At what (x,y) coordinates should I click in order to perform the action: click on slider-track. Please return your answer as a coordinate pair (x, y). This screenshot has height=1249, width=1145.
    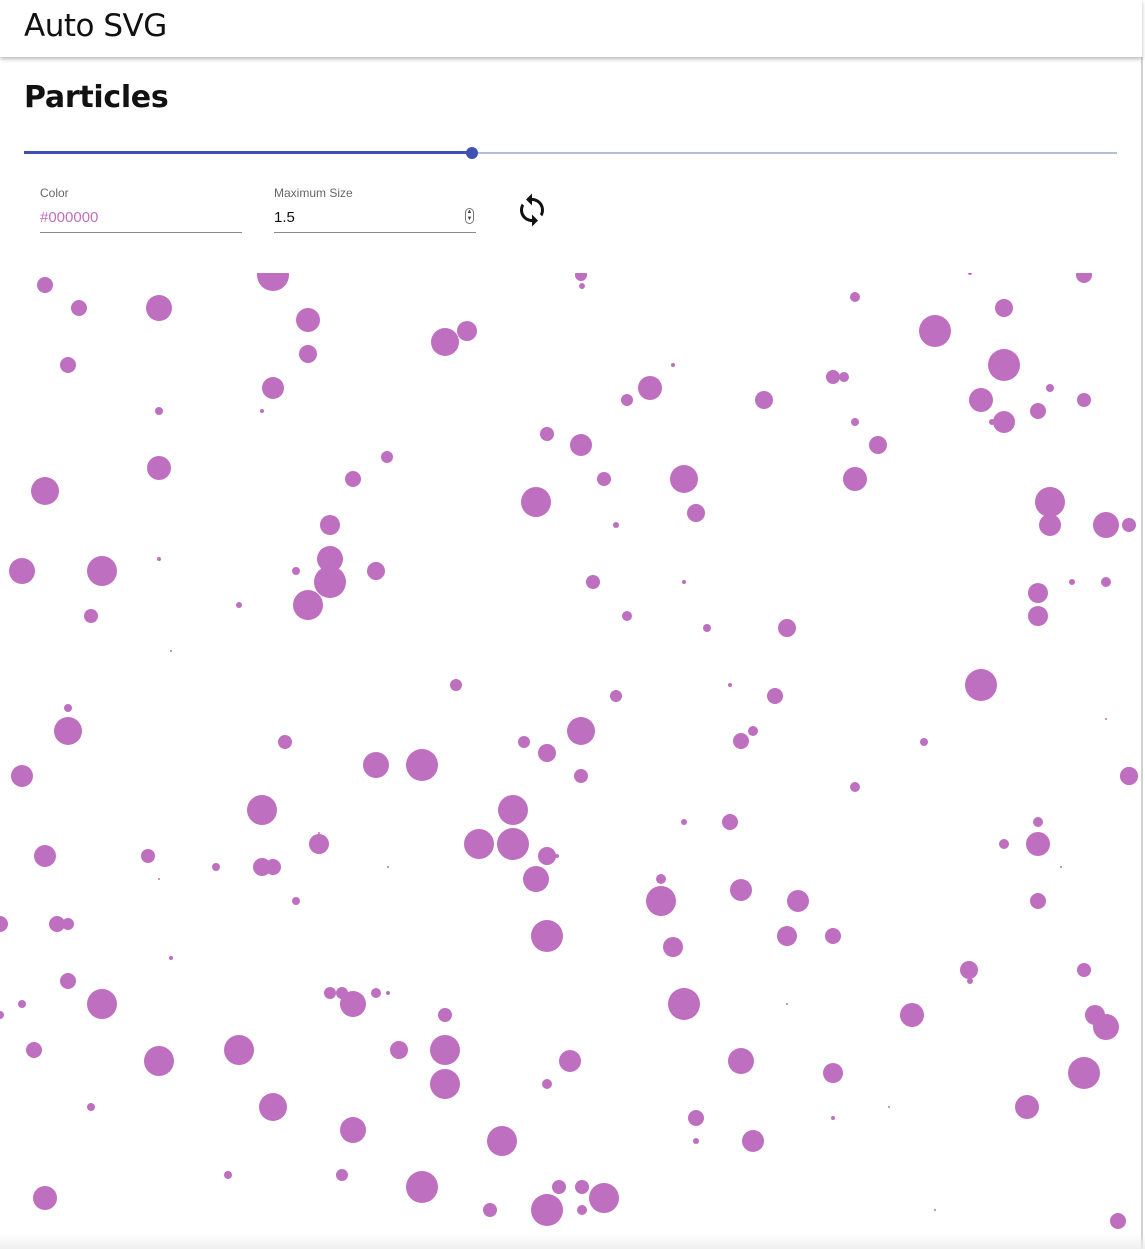
    Looking at the image, I should click on (570, 153).